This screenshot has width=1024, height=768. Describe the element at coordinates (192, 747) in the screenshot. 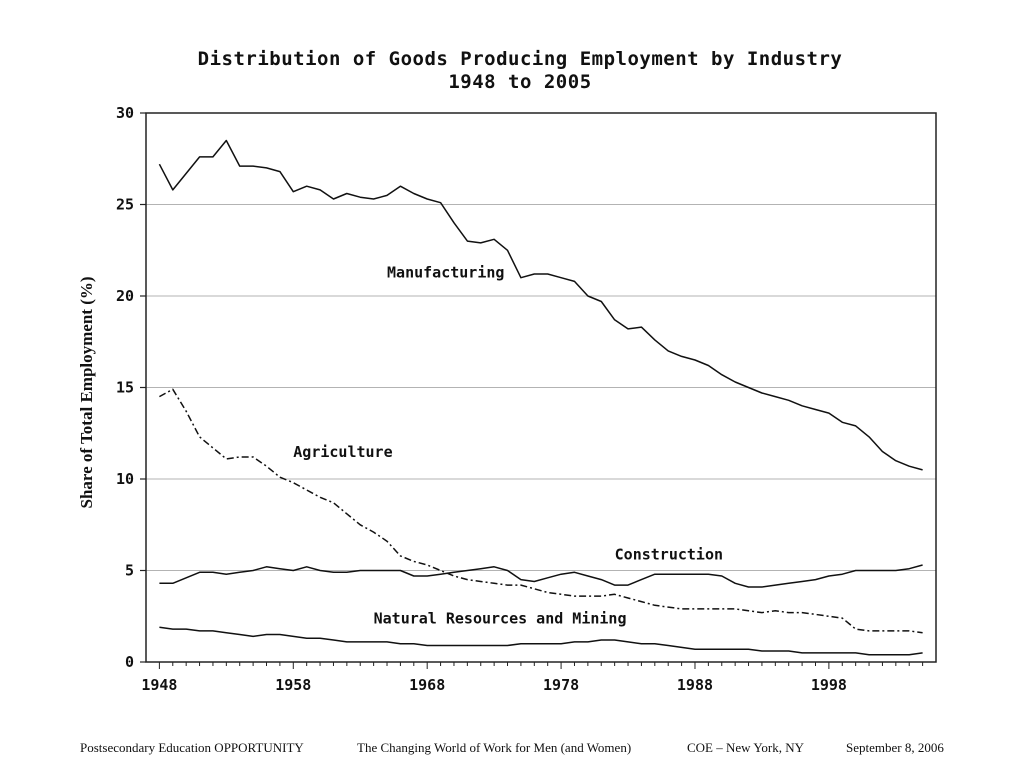

I see `footer-publication: Postsecondary Education OPPORTUNITY` at that location.